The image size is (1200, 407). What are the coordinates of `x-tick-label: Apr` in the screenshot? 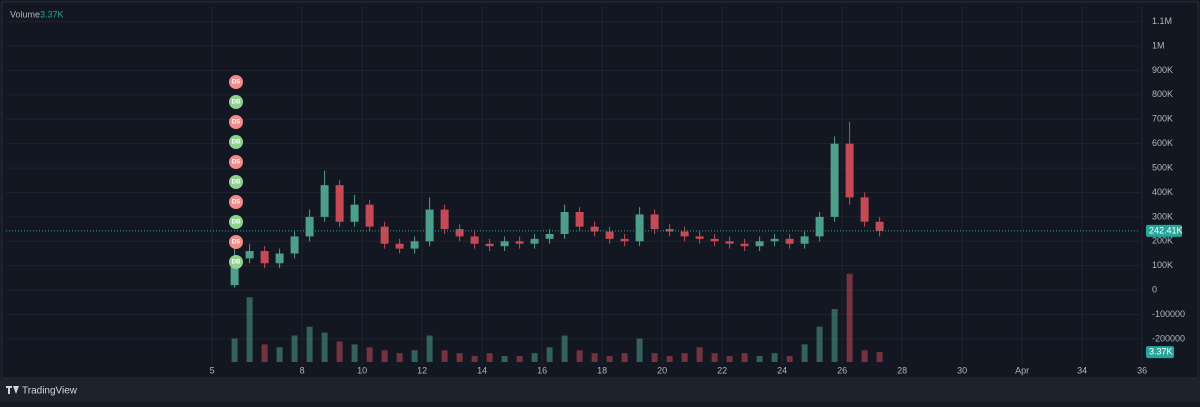 It's located at (1022, 370).